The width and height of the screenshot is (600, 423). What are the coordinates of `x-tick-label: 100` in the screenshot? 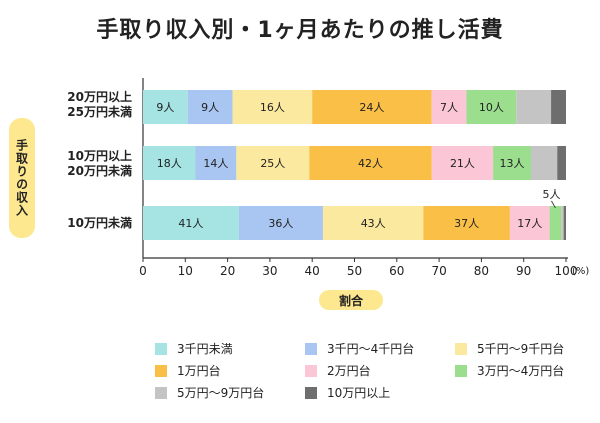 It's located at (566, 271).